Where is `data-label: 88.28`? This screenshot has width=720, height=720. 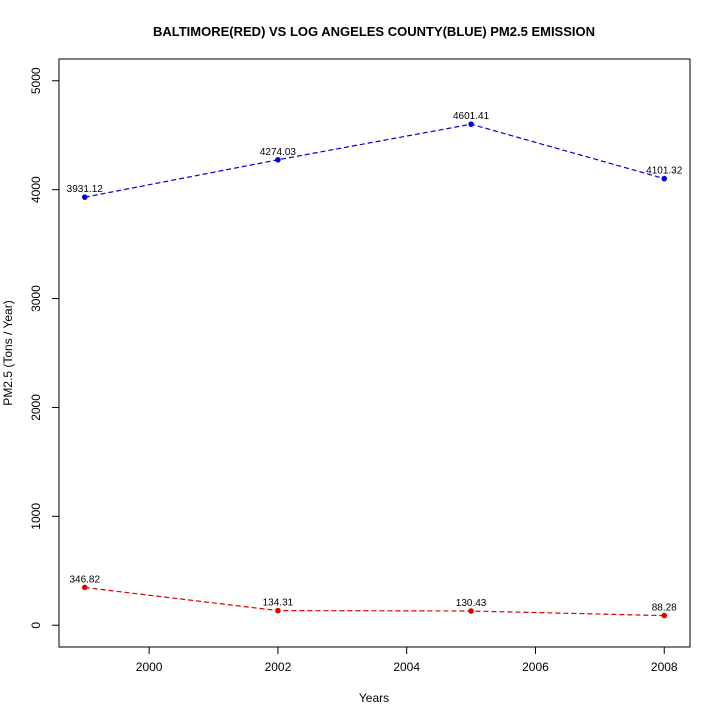
data-label: 88.28 is located at coordinates (664, 608).